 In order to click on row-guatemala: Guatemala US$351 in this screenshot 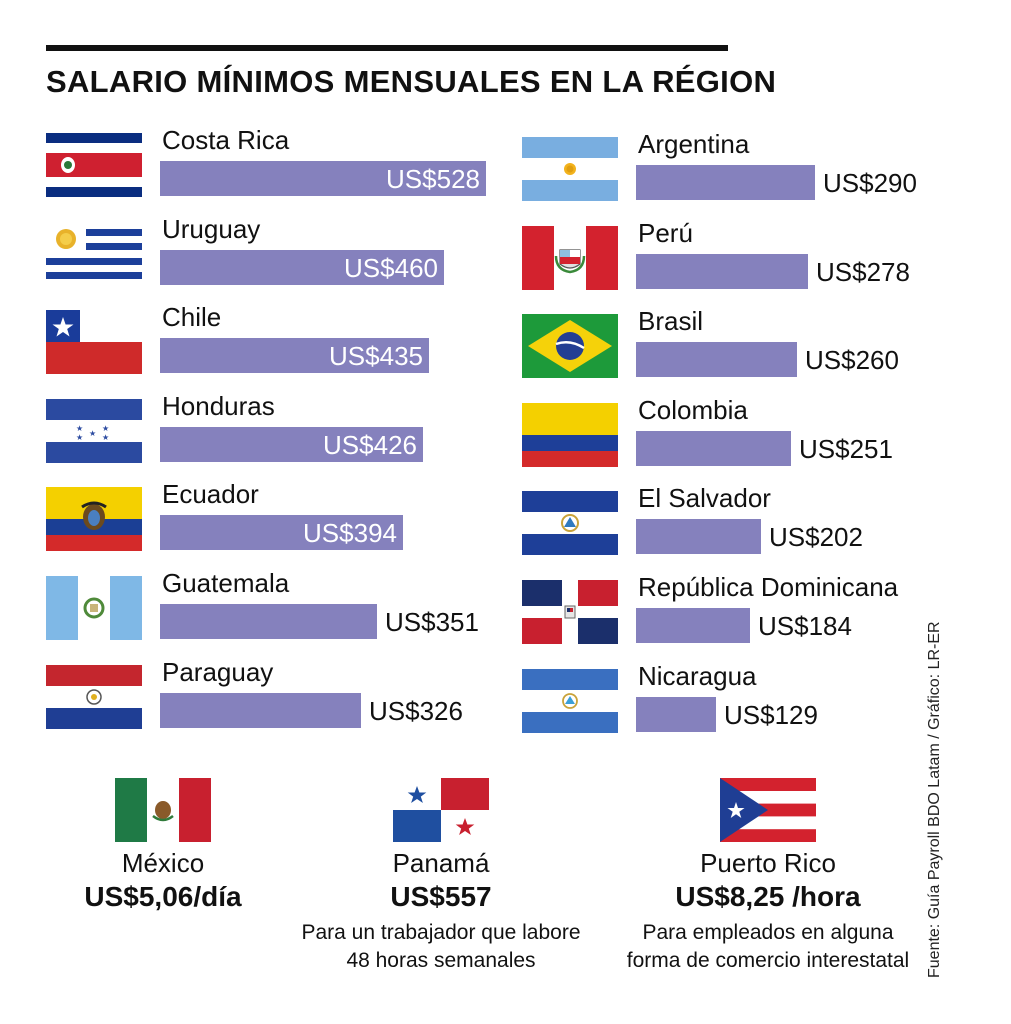, I will do `click(286, 608)`.